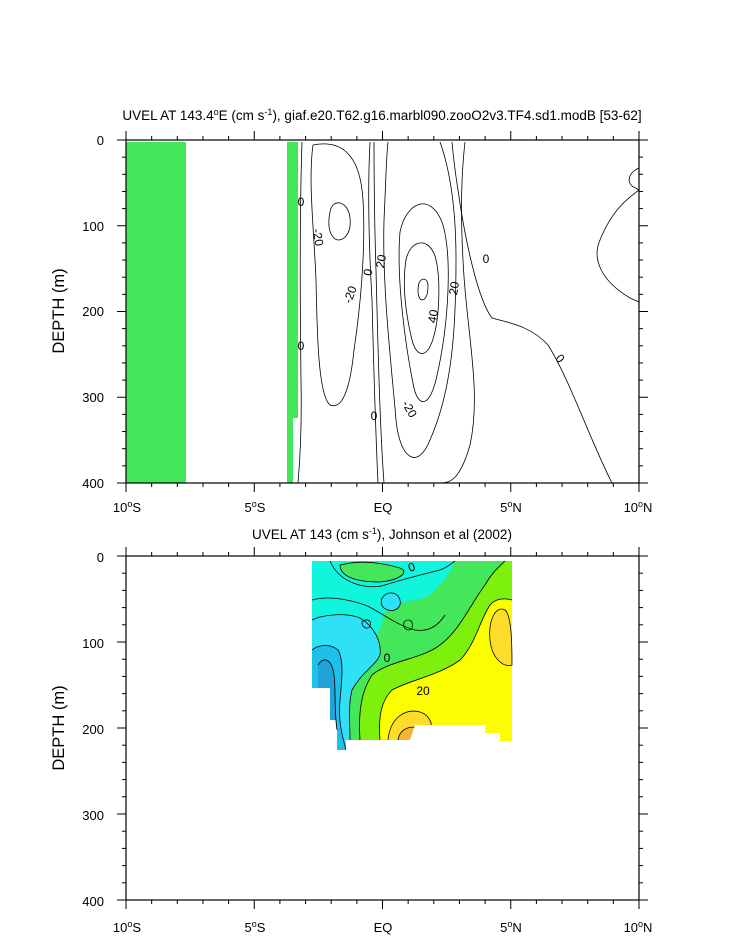  Describe the element at coordinates (429, 742) in the screenshot. I see `bottom-missing-data-edge` at that location.